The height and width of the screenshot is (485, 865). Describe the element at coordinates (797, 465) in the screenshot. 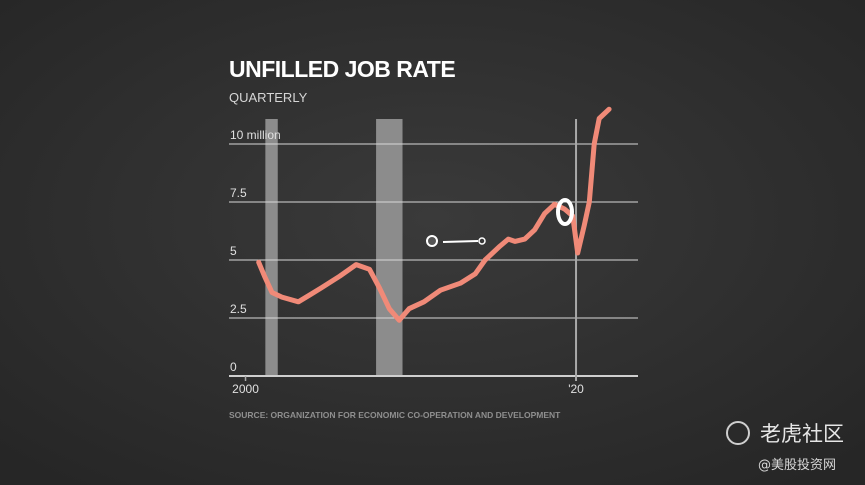

I see `watermark-handle: @美股投资网` at that location.